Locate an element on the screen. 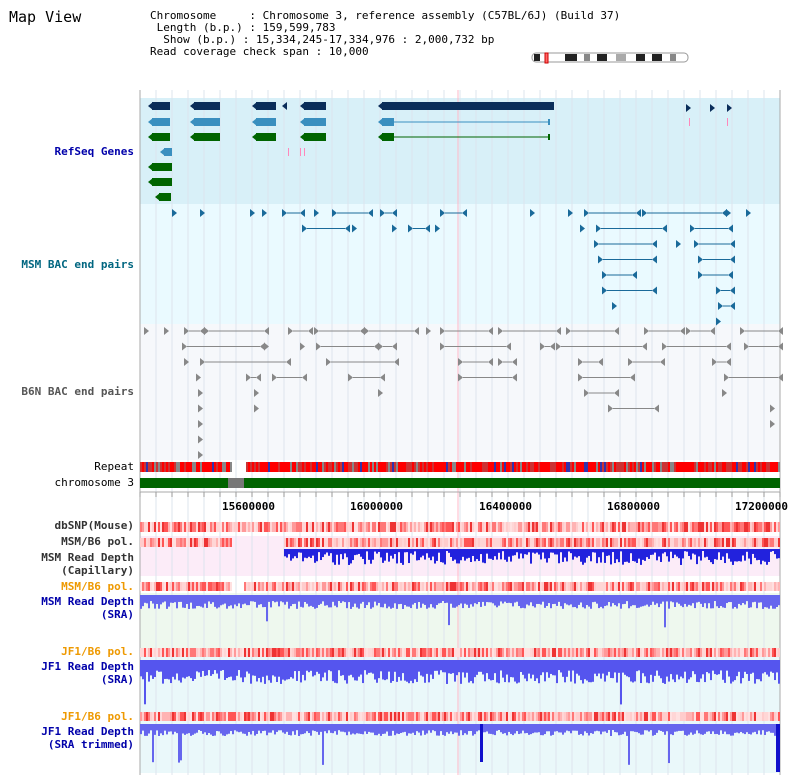 This screenshot has height=775, width=800. label-msm-depth-cap: MSM Read Depth is located at coordinates (87, 557).